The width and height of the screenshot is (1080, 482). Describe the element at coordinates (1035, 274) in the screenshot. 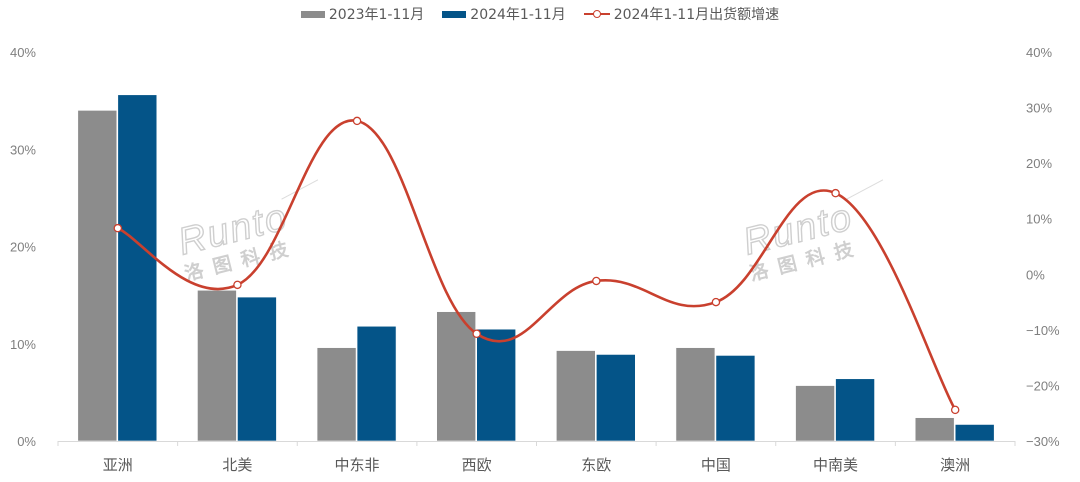

I see `right-tick-label: 0%` at that location.